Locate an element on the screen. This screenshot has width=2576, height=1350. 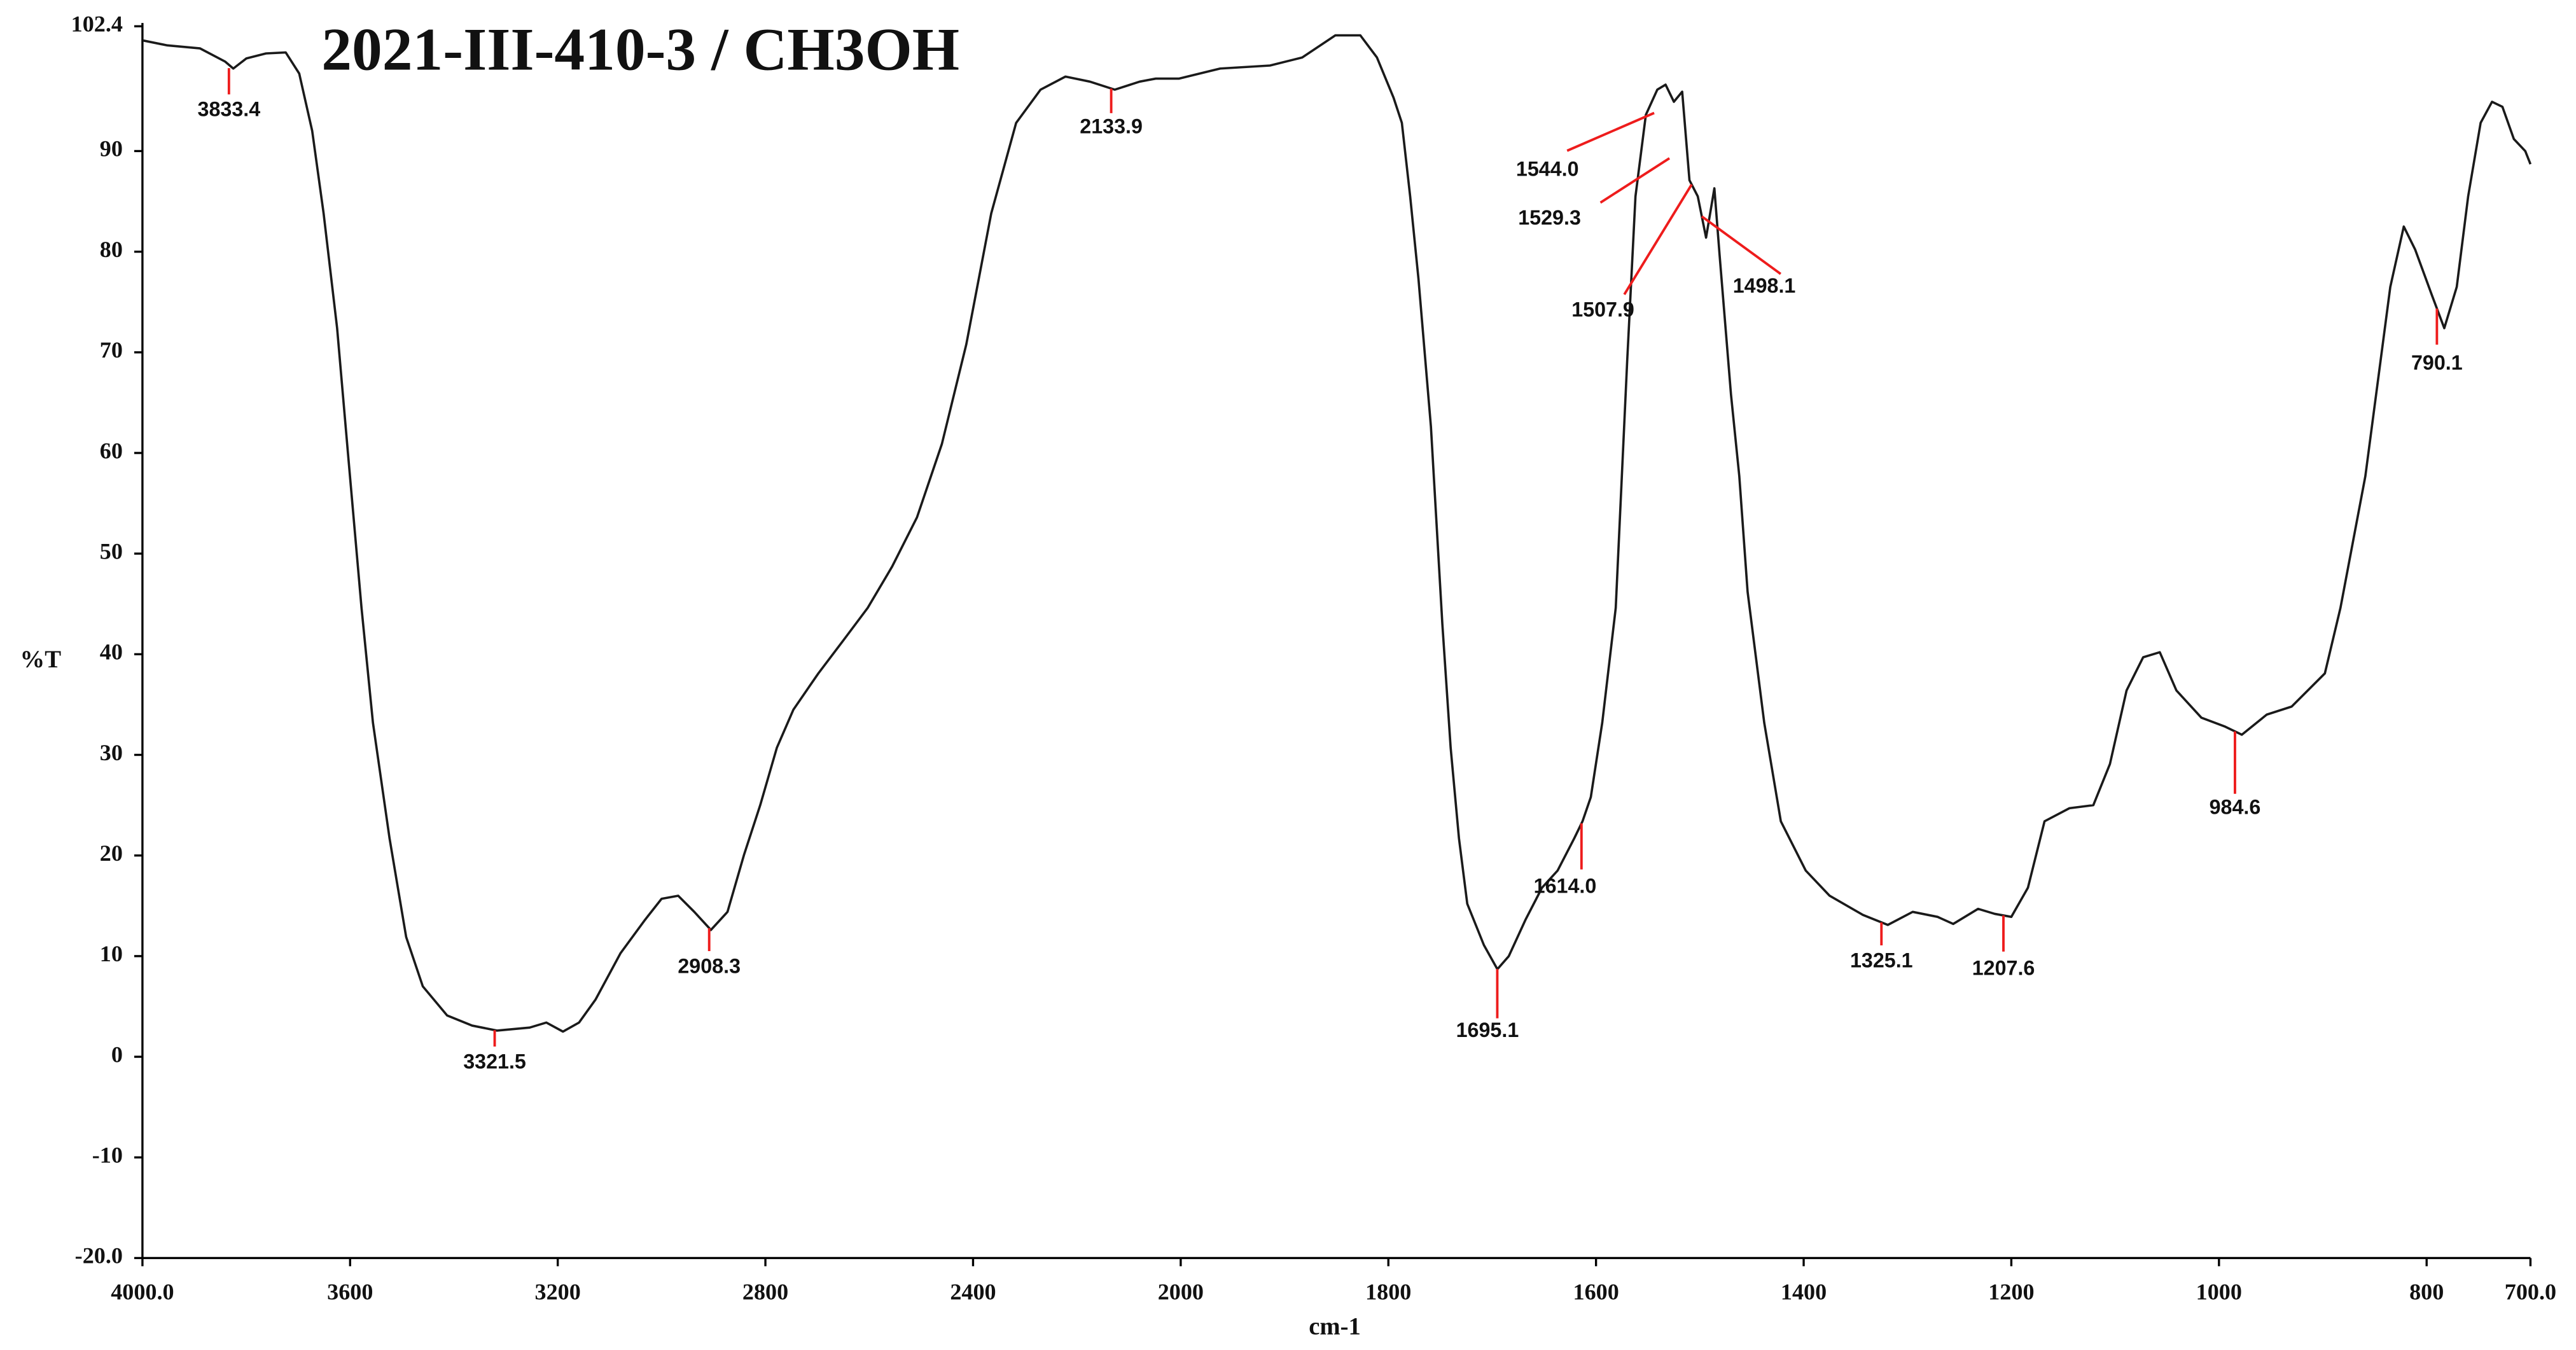
y-tick-label: 0 is located at coordinates (117, 1054).